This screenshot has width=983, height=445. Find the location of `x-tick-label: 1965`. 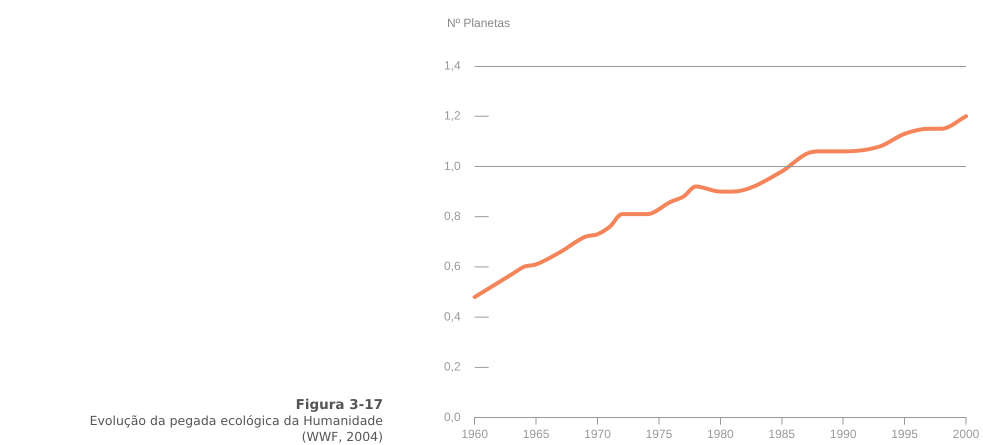

x-tick-label: 1965 is located at coordinates (536, 434).